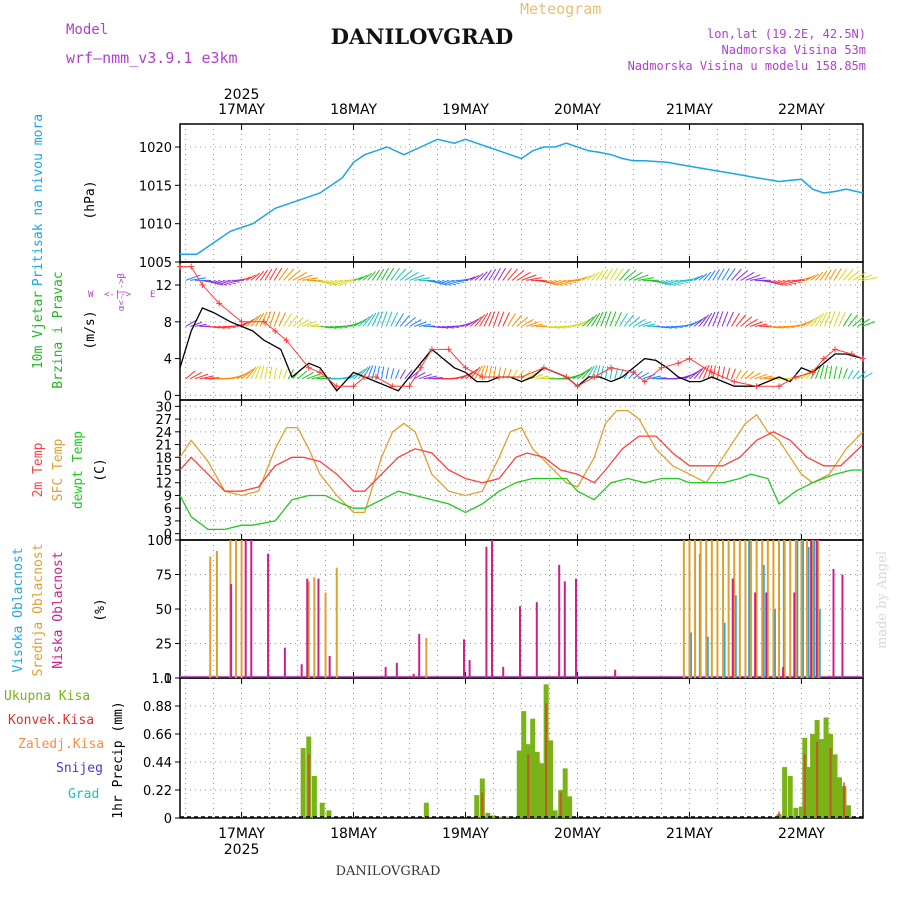 This screenshot has height=900, width=900. What do you see at coordinates (163, 433) in the screenshot?
I see `y-tick-label: 24` at bounding box center [163, 433].